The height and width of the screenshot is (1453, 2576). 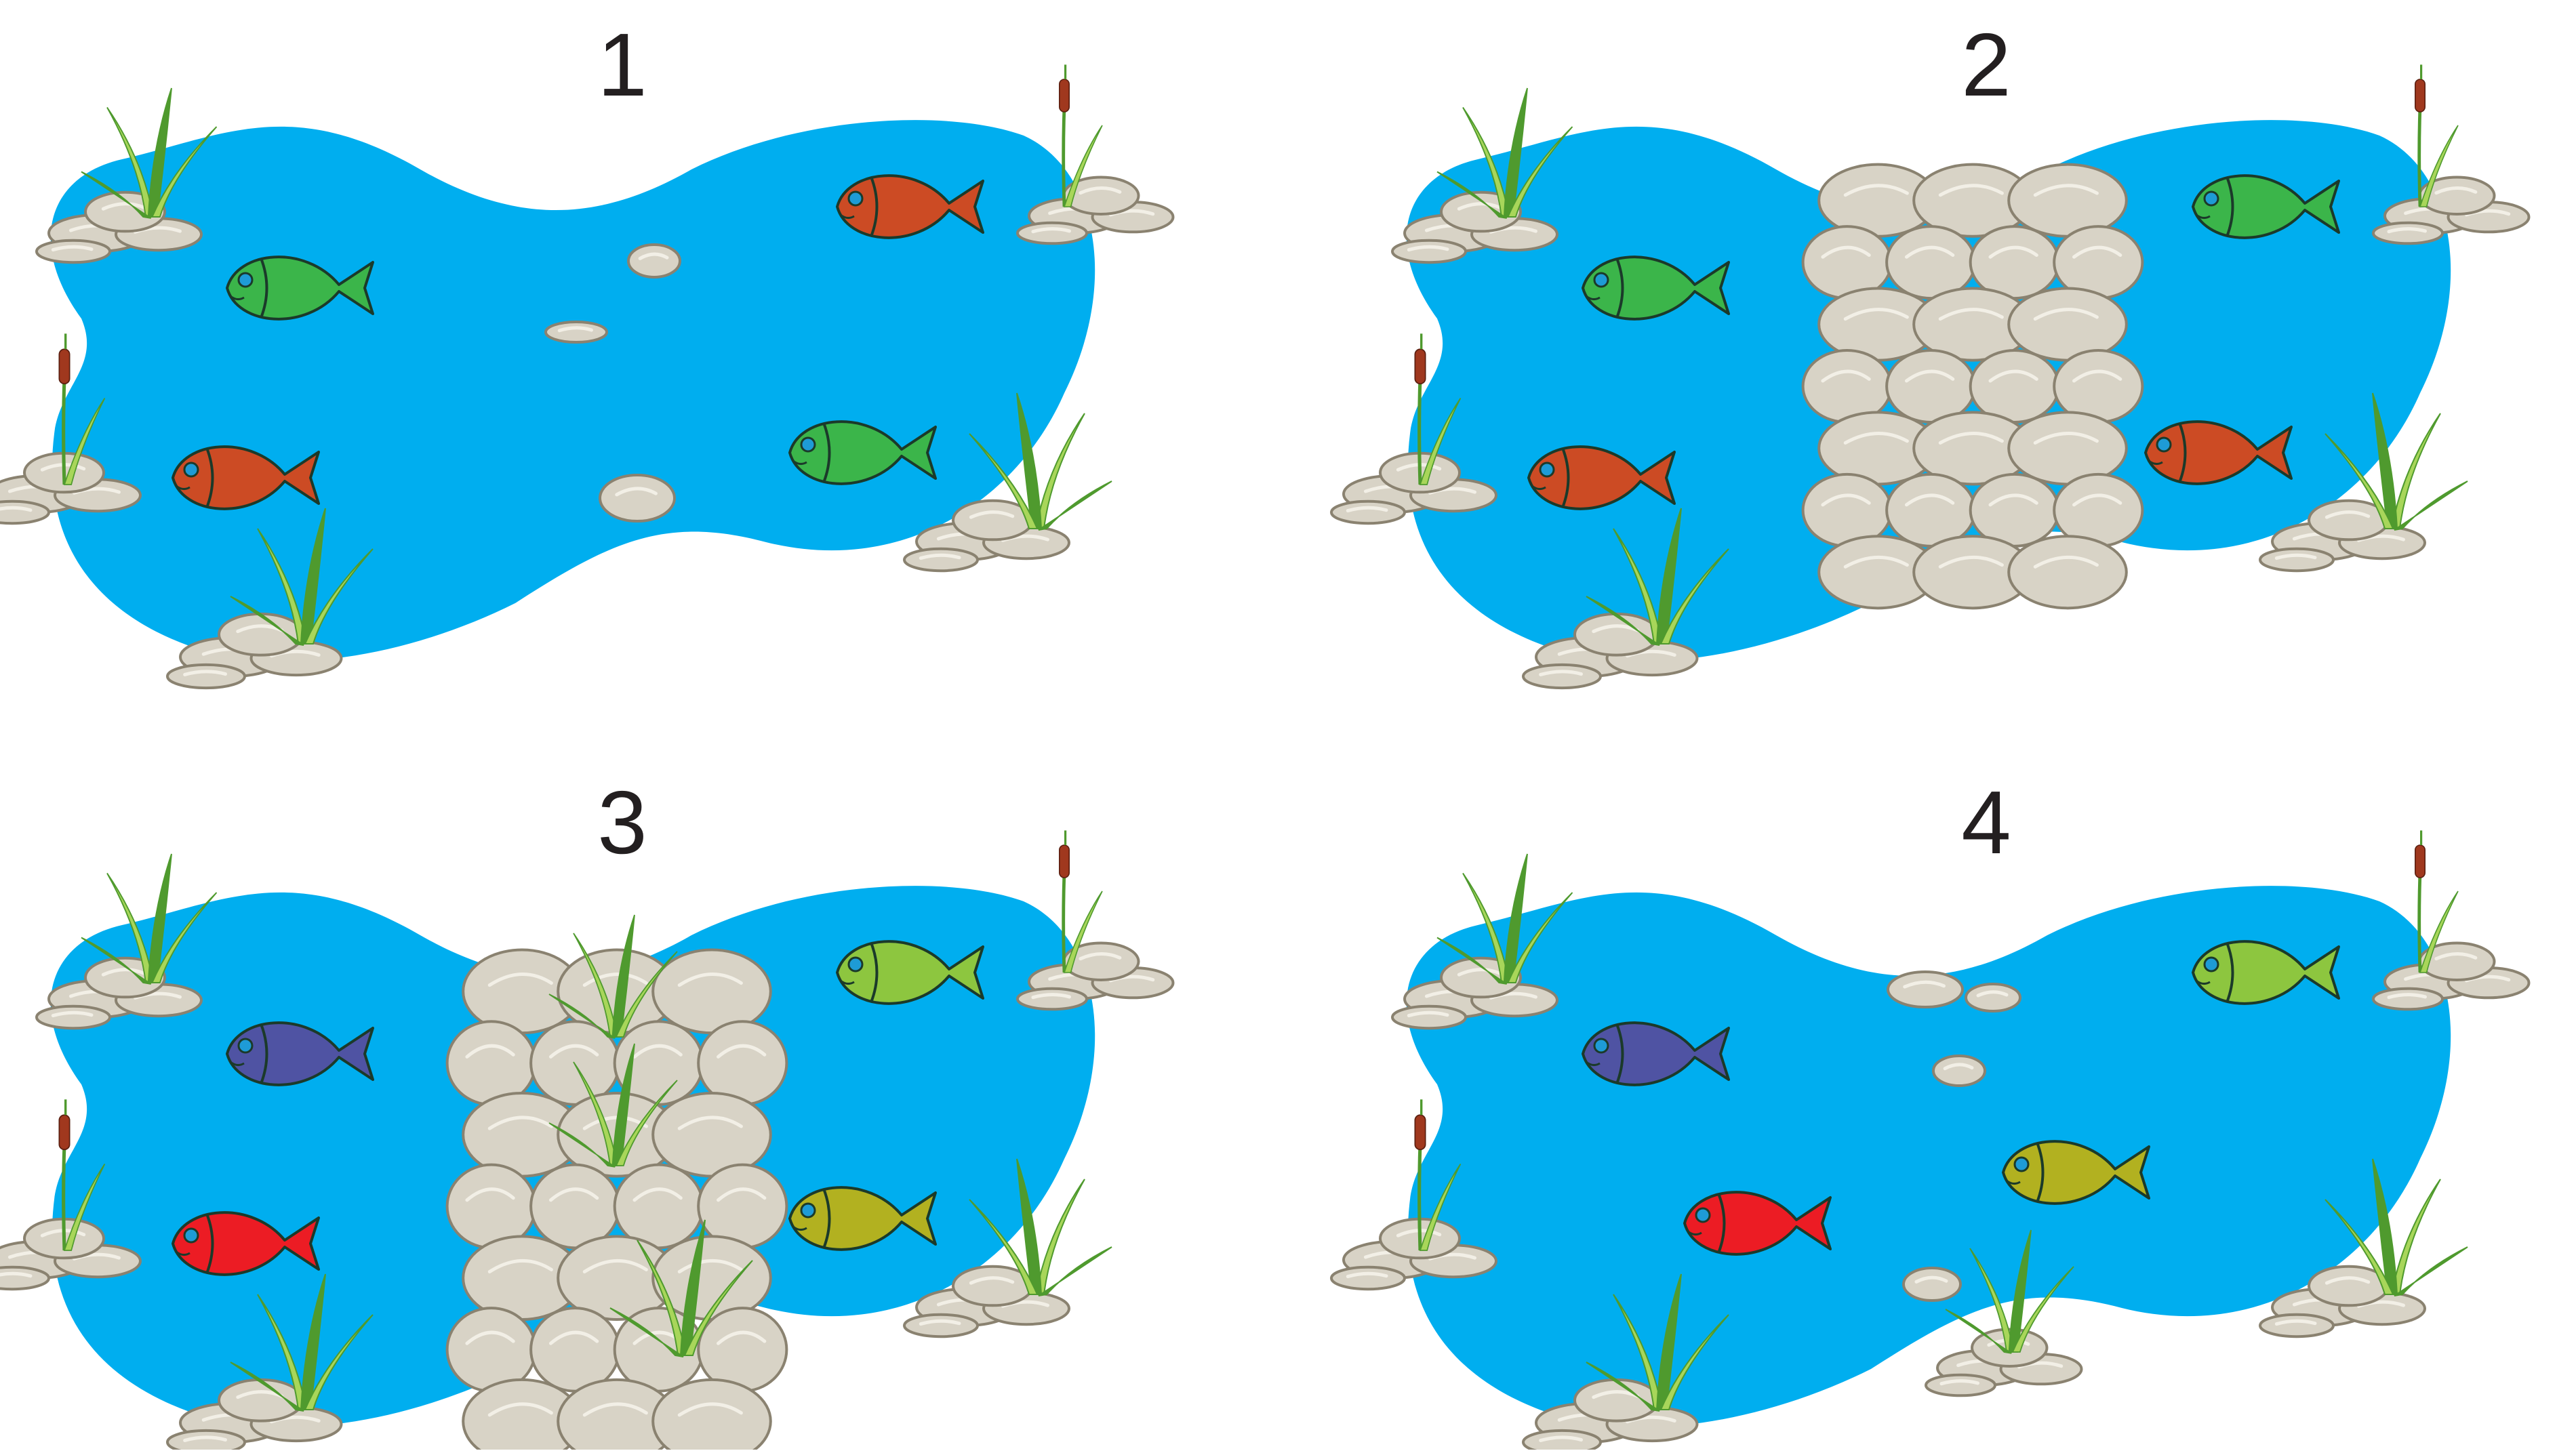 I want to click on panel-3-label: 3, so click(x=622, y=823).